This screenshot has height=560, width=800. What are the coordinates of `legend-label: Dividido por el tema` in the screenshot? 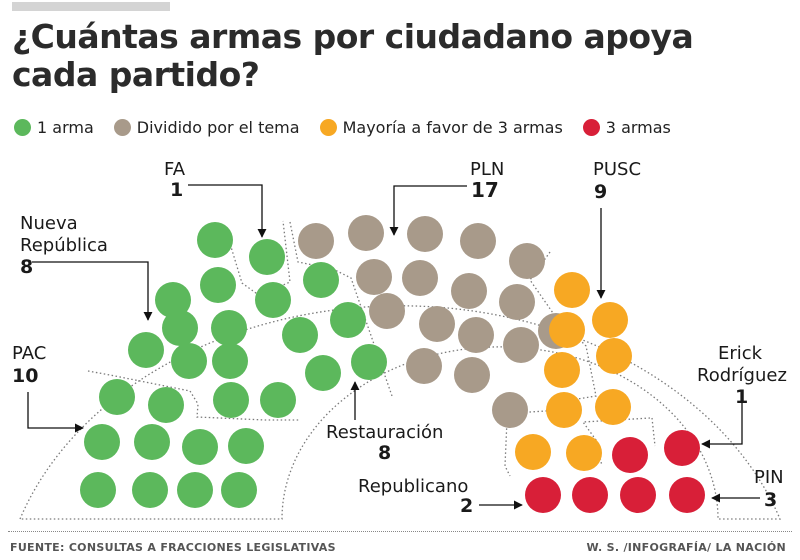 It's located at (218, 127).